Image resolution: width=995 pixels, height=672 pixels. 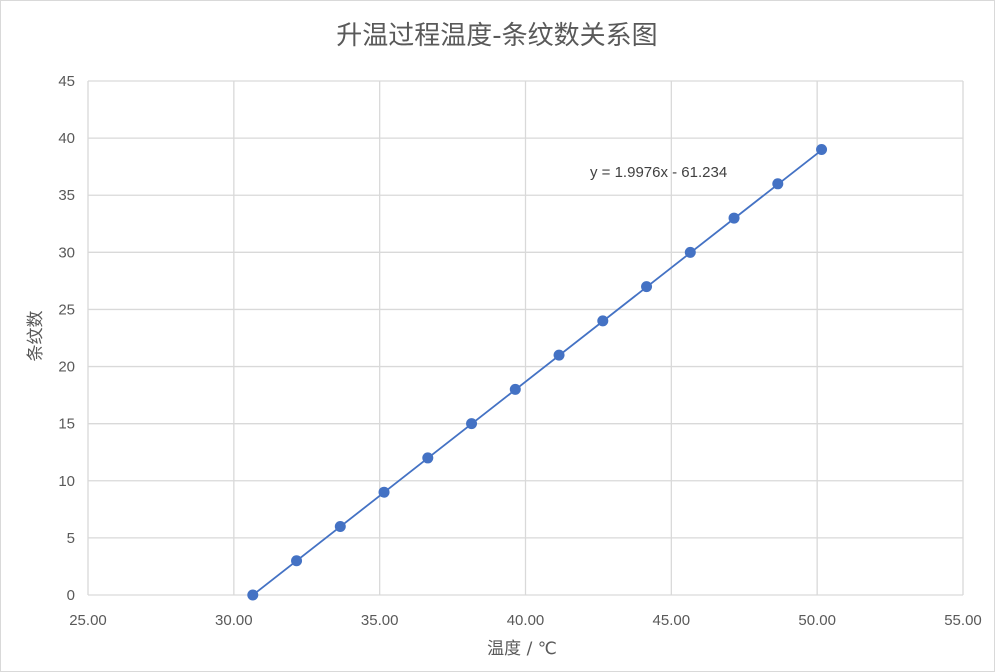 What do you see at coordinates (66, 338) in the screenshot?
I see `y-tick-labels: 0 5 10 15 20 25 30 35 40 45` at bounding box center [66, 338].